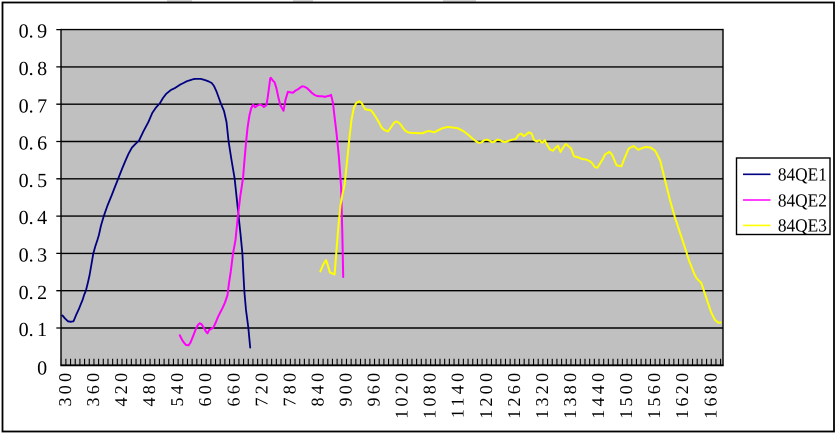 Image resolution: width=837 pixels, height=439 pixels. I want to click on svg-text: 480, so click(149, 388).